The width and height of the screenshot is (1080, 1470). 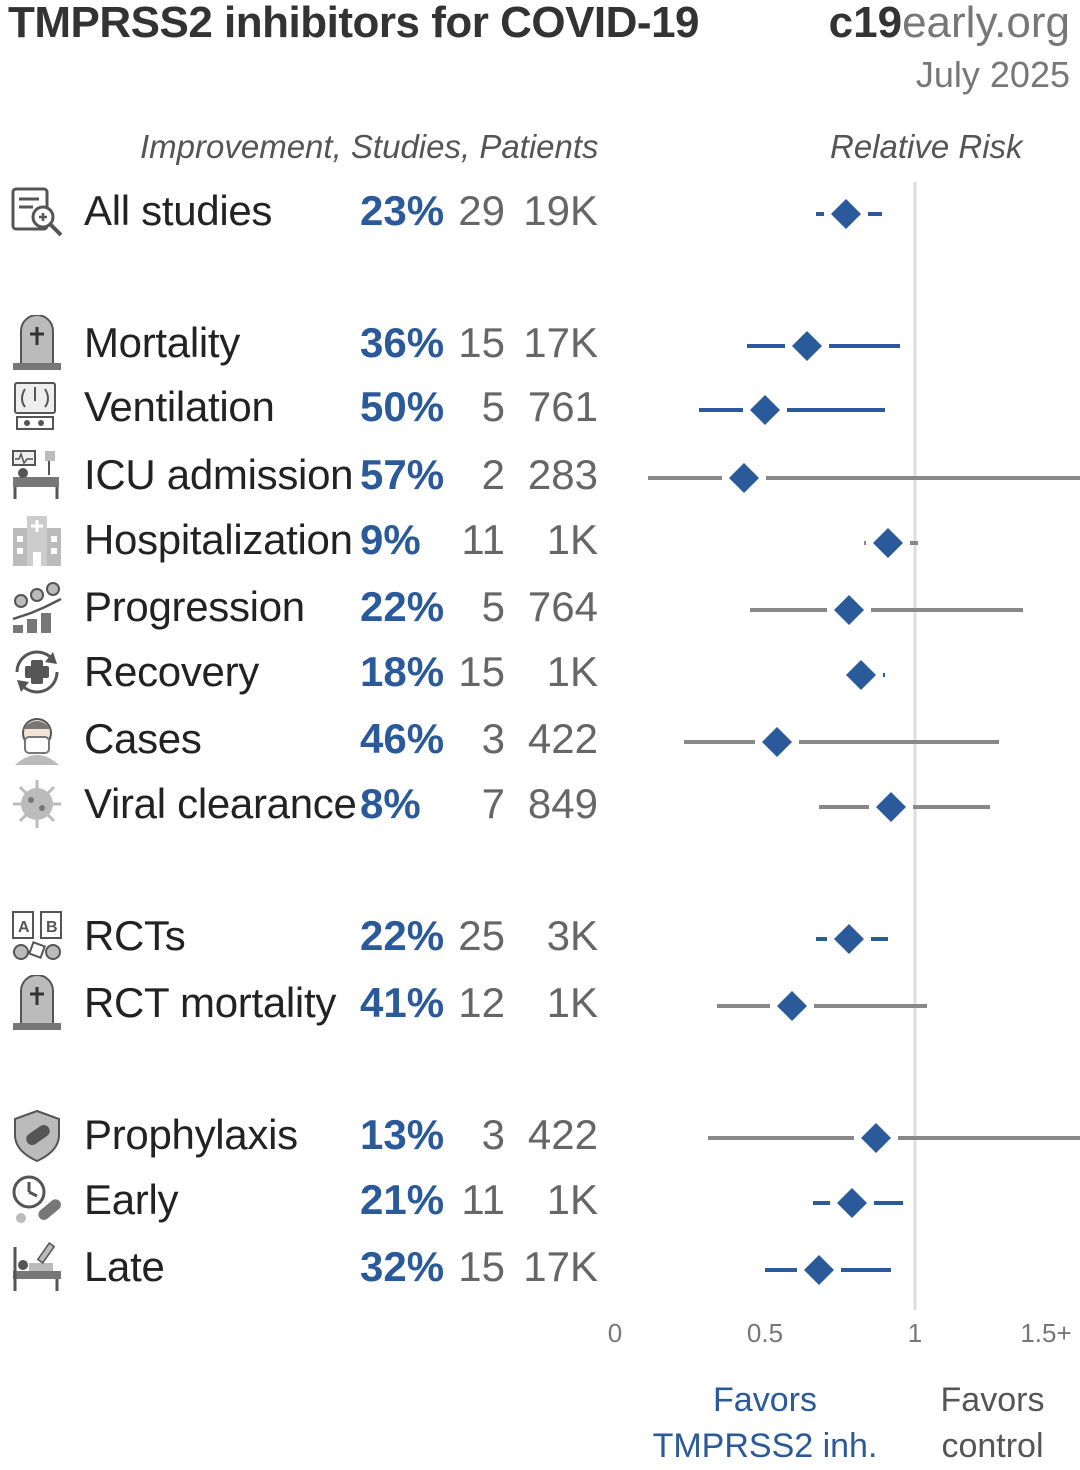 What do you see at coordinates (300, 1135) in the screenshot?
I see `outcome-row: Prophylaxis 13% 3 422` at bounding box center [300, 1135].